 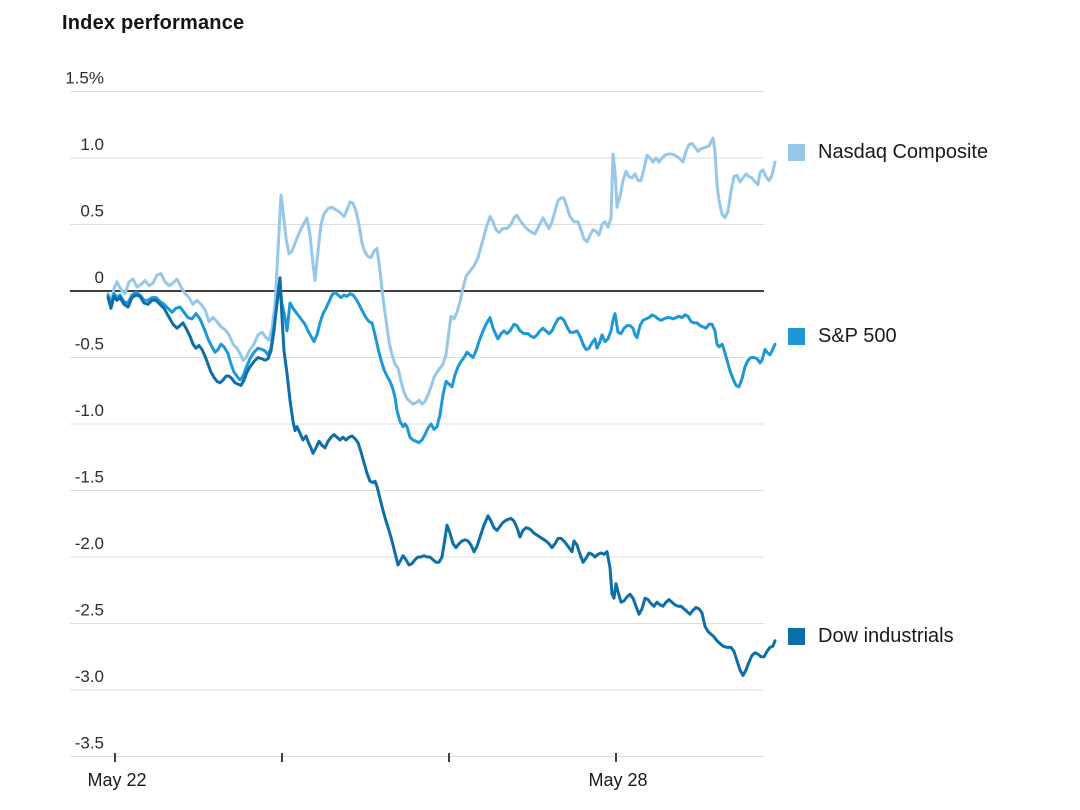 I want to click on legend-label-sp500: S&P 500, so click(x=857, y=336).